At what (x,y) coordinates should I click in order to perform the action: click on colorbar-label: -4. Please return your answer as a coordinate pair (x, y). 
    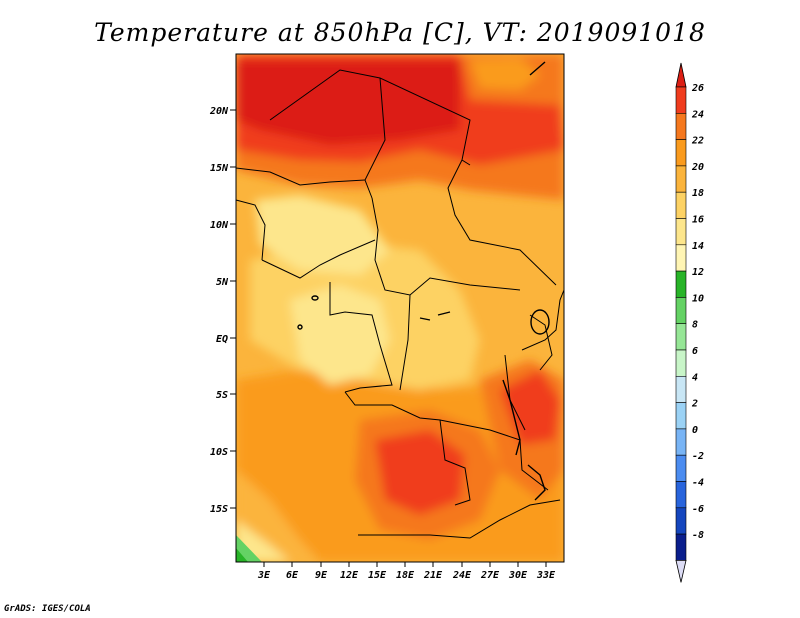
    Looking at the image, I should click on (698, 483).